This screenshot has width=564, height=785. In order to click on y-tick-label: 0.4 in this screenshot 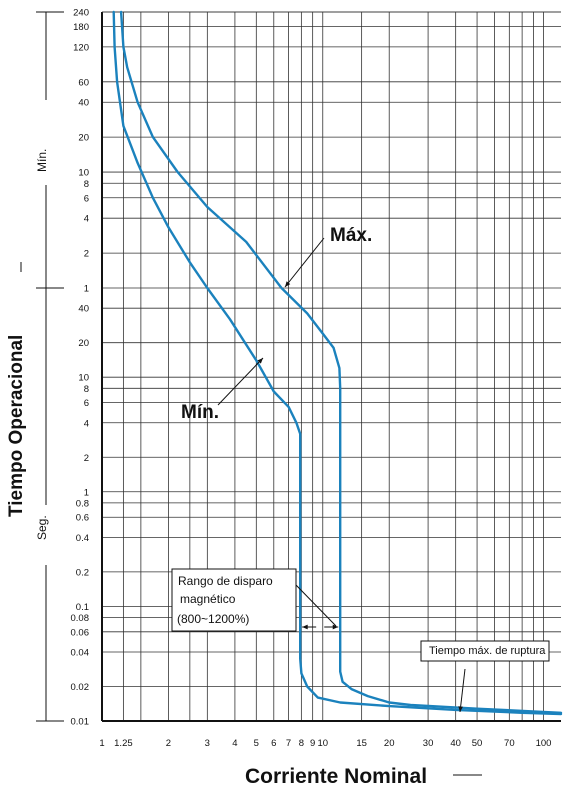, I will do `click(82, 538)`.